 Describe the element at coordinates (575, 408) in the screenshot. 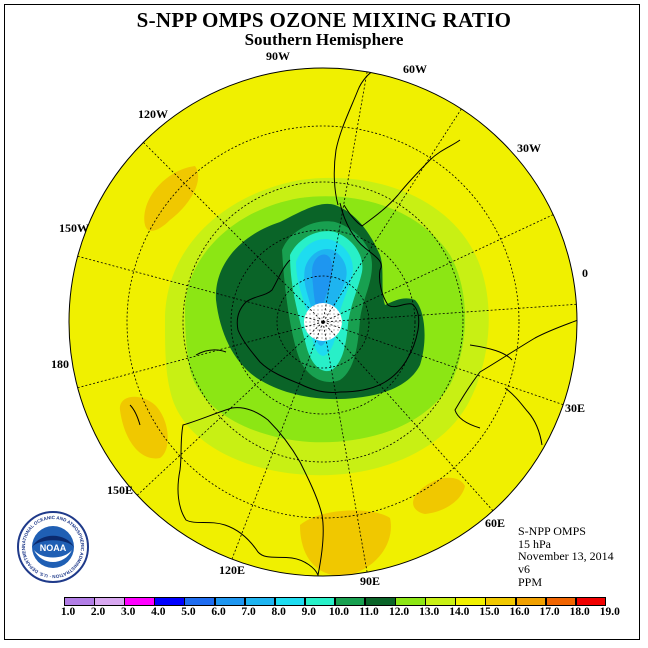

I see `longitude-label: 30E` at that location.